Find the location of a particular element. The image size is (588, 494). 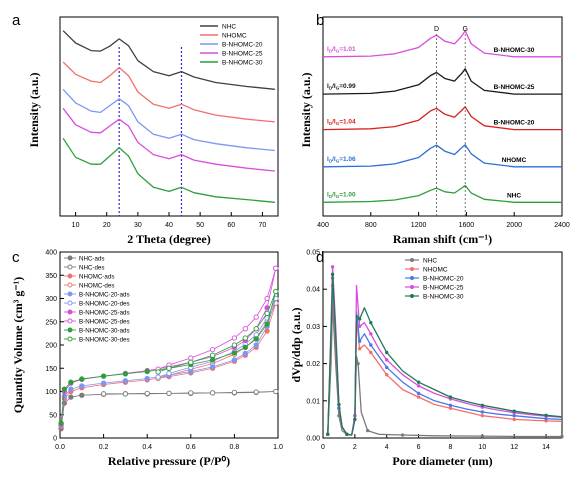

peak-label-g: G is located at coordinates (464, 29).